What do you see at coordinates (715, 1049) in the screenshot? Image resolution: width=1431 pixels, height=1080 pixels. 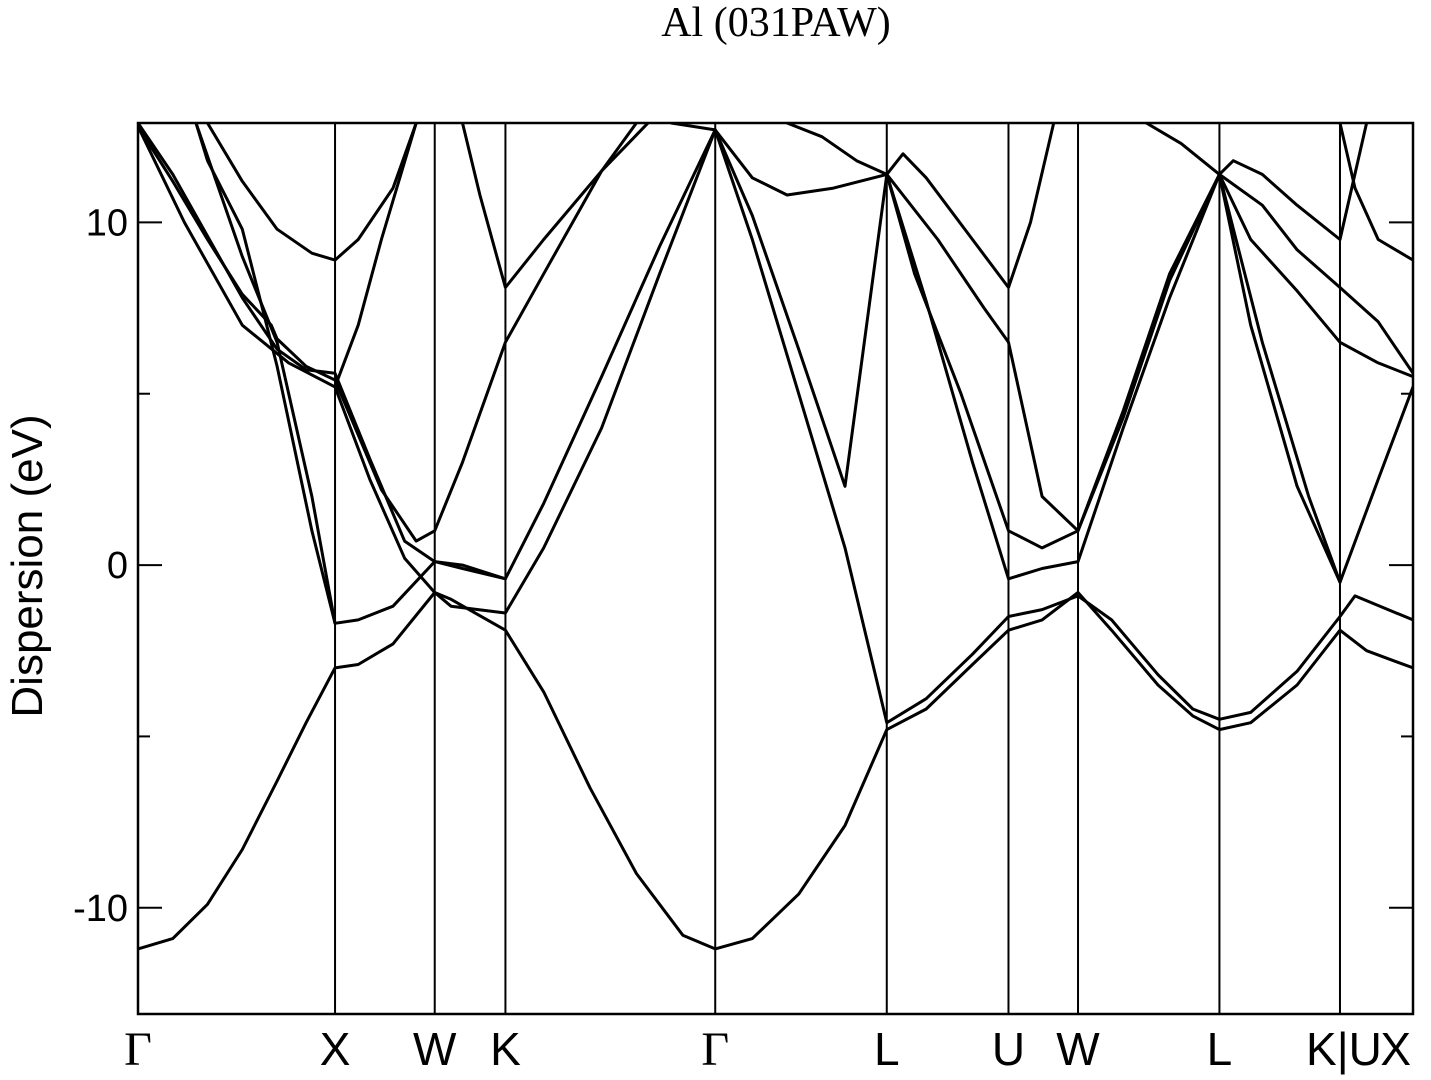 I see `x-tick-label-5: Γ` at bounding box center [715, 1049].